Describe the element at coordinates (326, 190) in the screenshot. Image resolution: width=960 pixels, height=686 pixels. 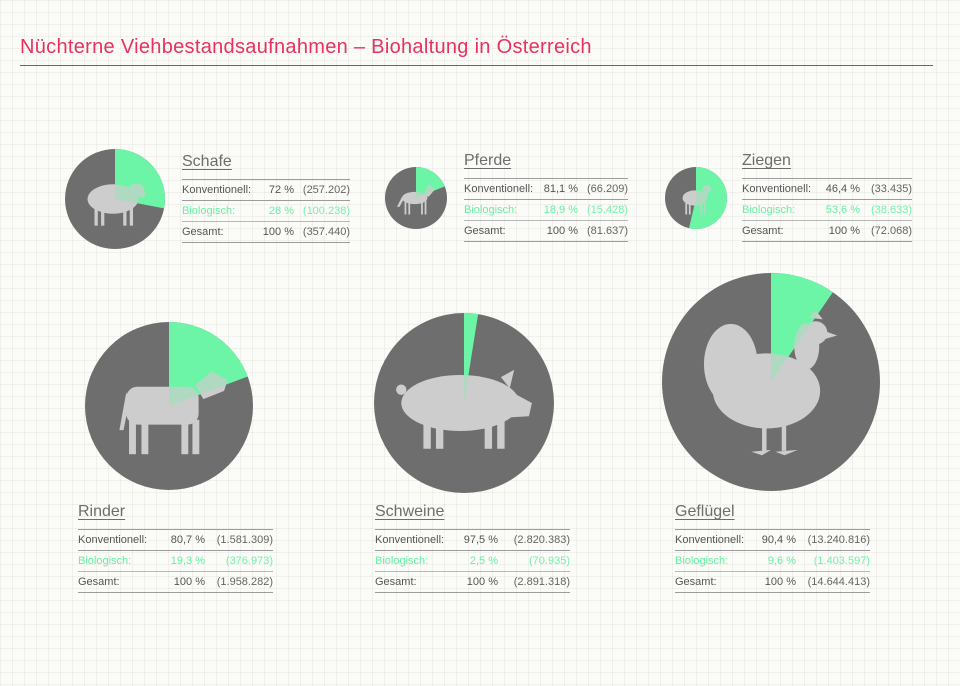
I see `count-konventionell: (257.202)` at that location.